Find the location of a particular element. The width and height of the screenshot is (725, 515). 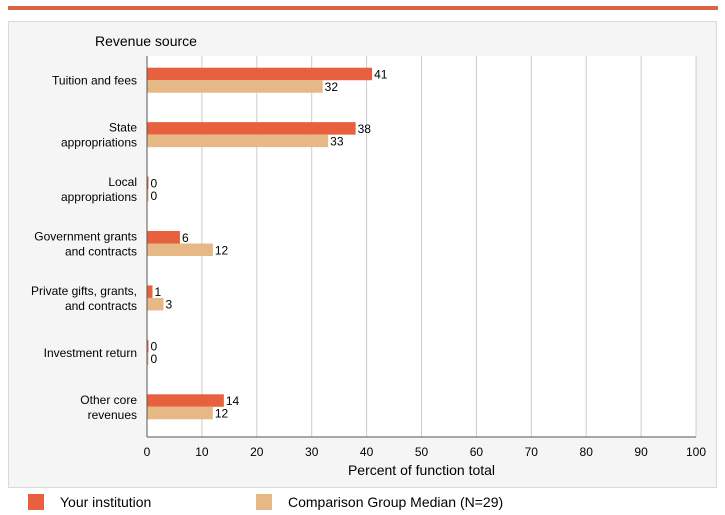

top-accent-rule is located at coordinates (363, 8).